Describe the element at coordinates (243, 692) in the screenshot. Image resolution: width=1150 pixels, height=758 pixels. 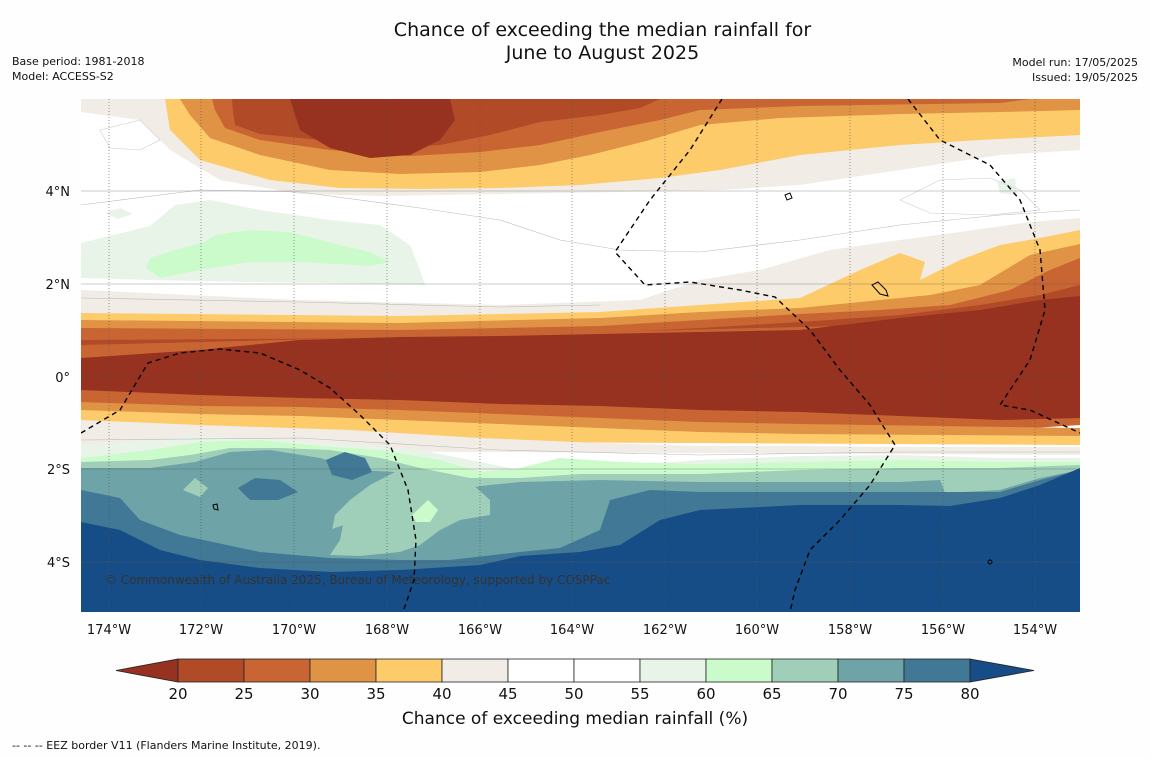
I see `colorbar-label: 25` at that location.